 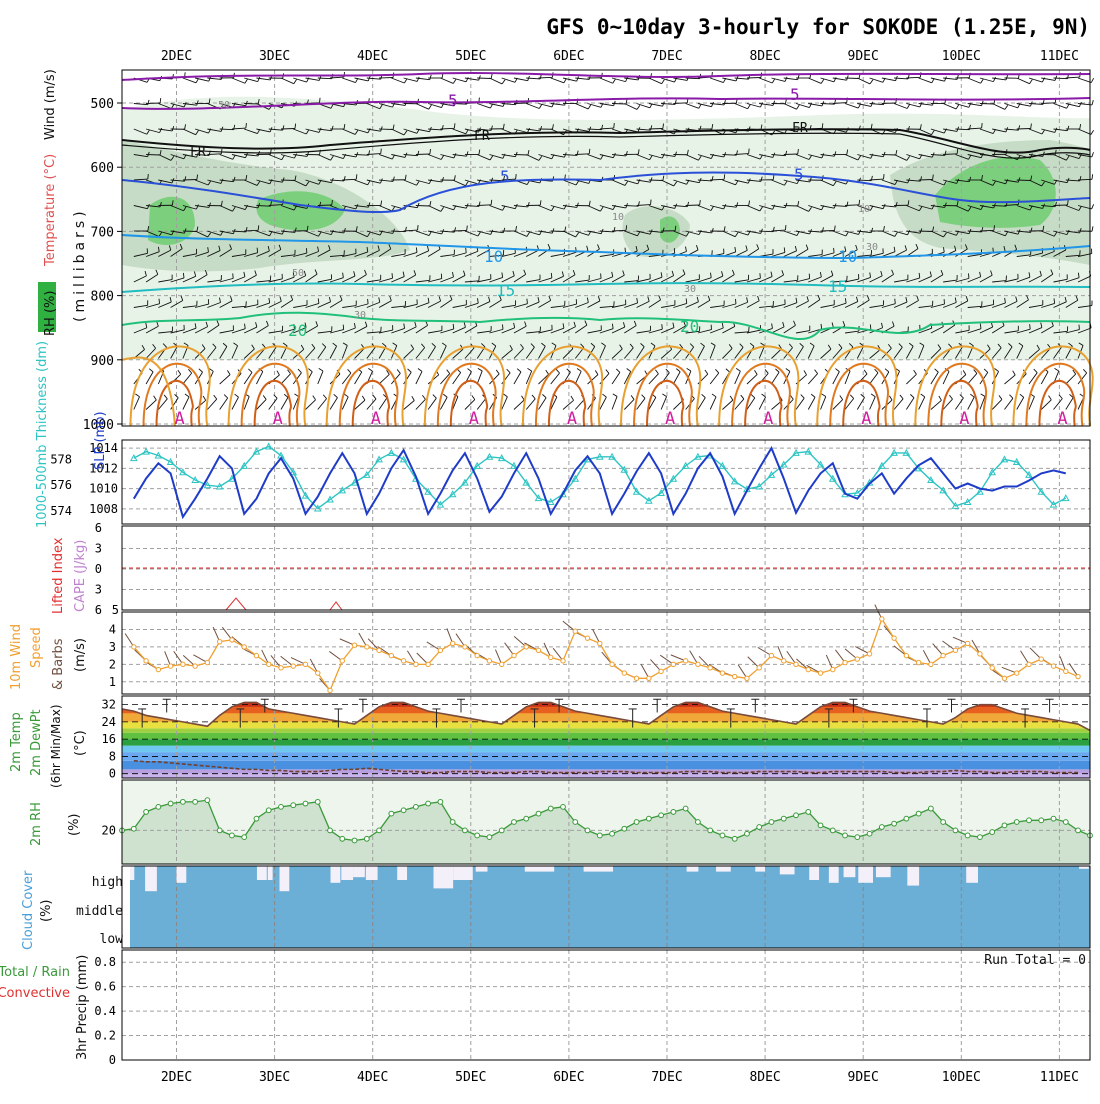 What do you see at coordinates (176, 56) in the screenshot?
I see `day-label-top: 2DEC` at bounding box center [176, 56].